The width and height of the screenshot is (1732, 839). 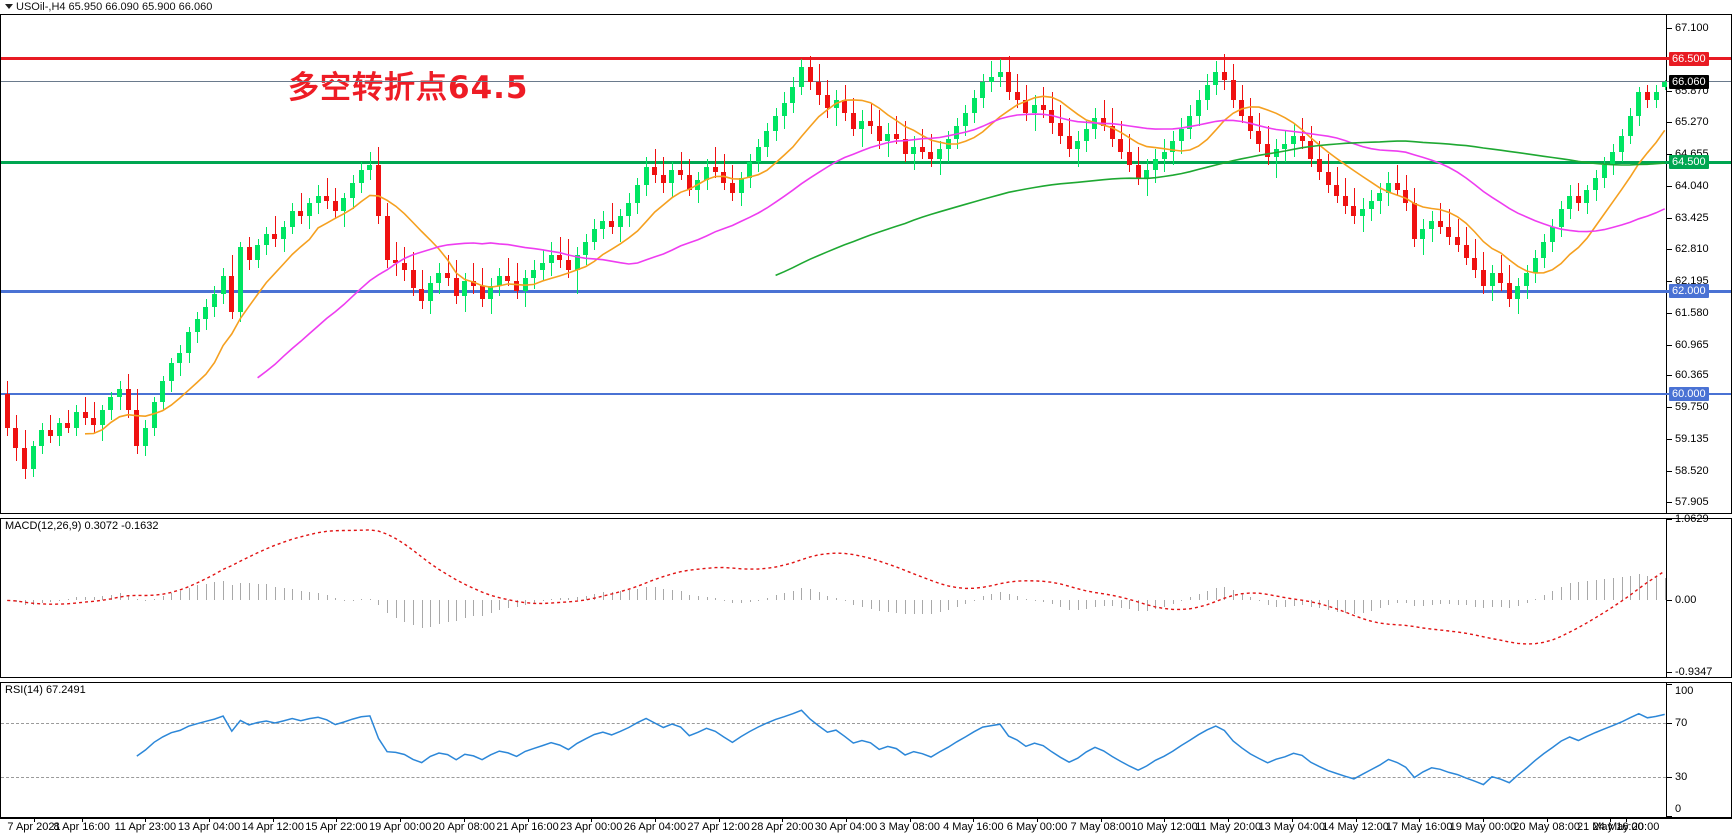 I want to click on chart-annotation-text: 多空转折点64.5, so click(x=408, y=88).